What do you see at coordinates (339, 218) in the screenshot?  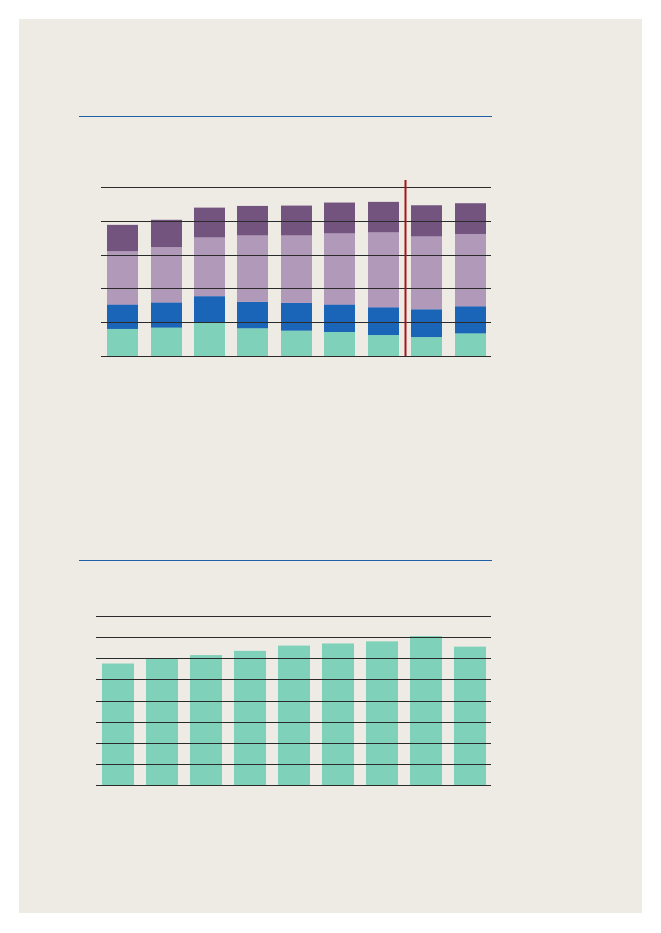 I see `bar-segment-s4-c6` at bounding box center [339, 218].